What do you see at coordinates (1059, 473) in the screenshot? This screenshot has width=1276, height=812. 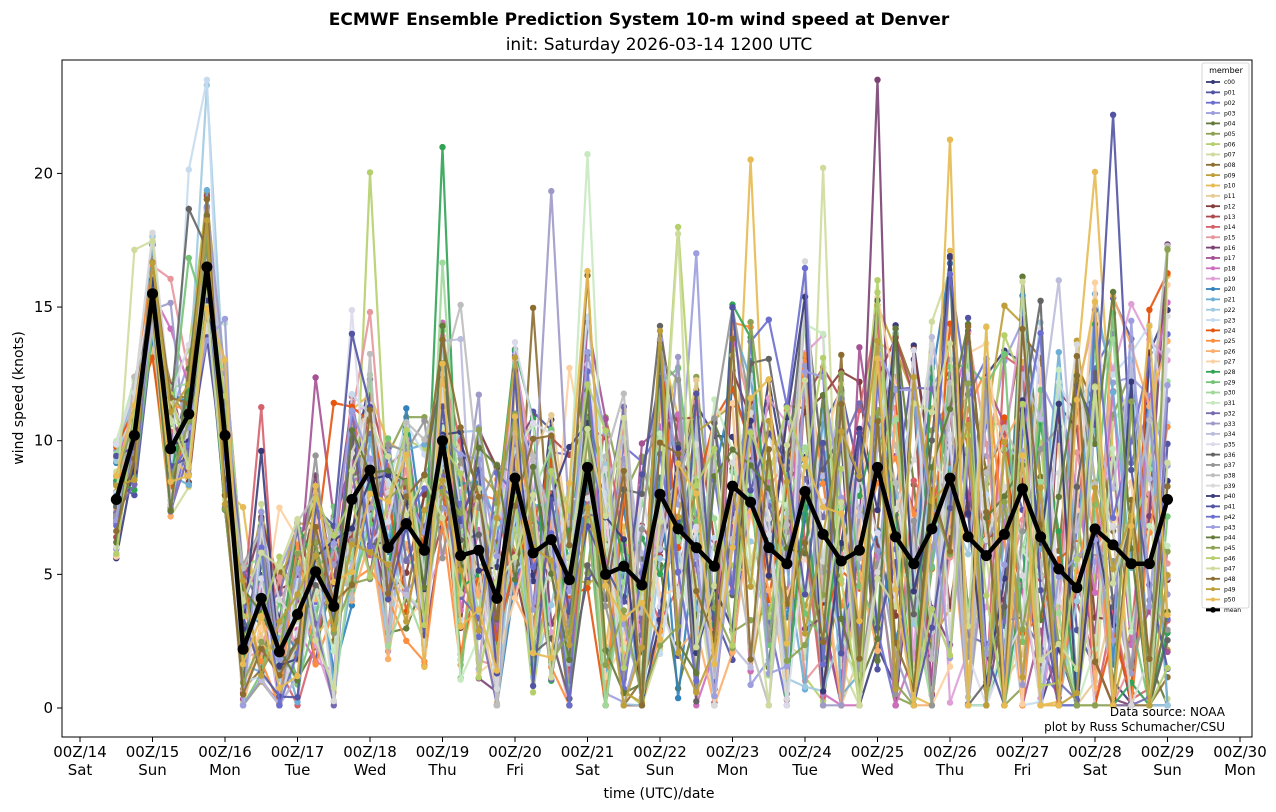 I see `point-p39` at bounding box center [1059, 473].